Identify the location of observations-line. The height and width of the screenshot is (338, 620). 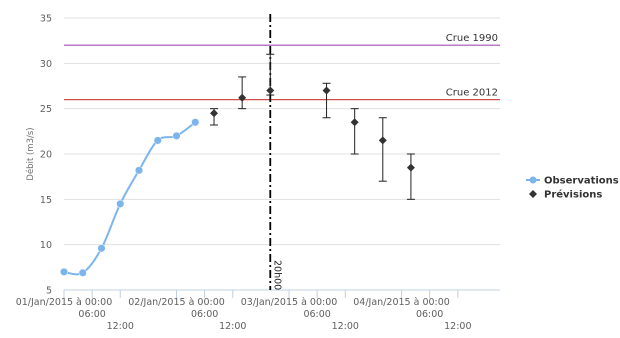
(129, 198).